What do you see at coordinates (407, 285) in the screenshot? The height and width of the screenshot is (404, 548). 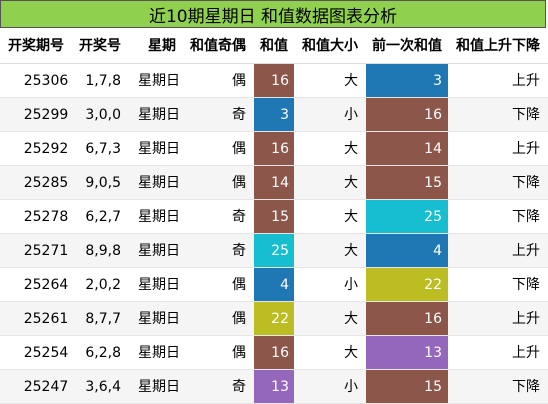 I see `cell-prev-sum: 22` at bounding box center [407, 285].